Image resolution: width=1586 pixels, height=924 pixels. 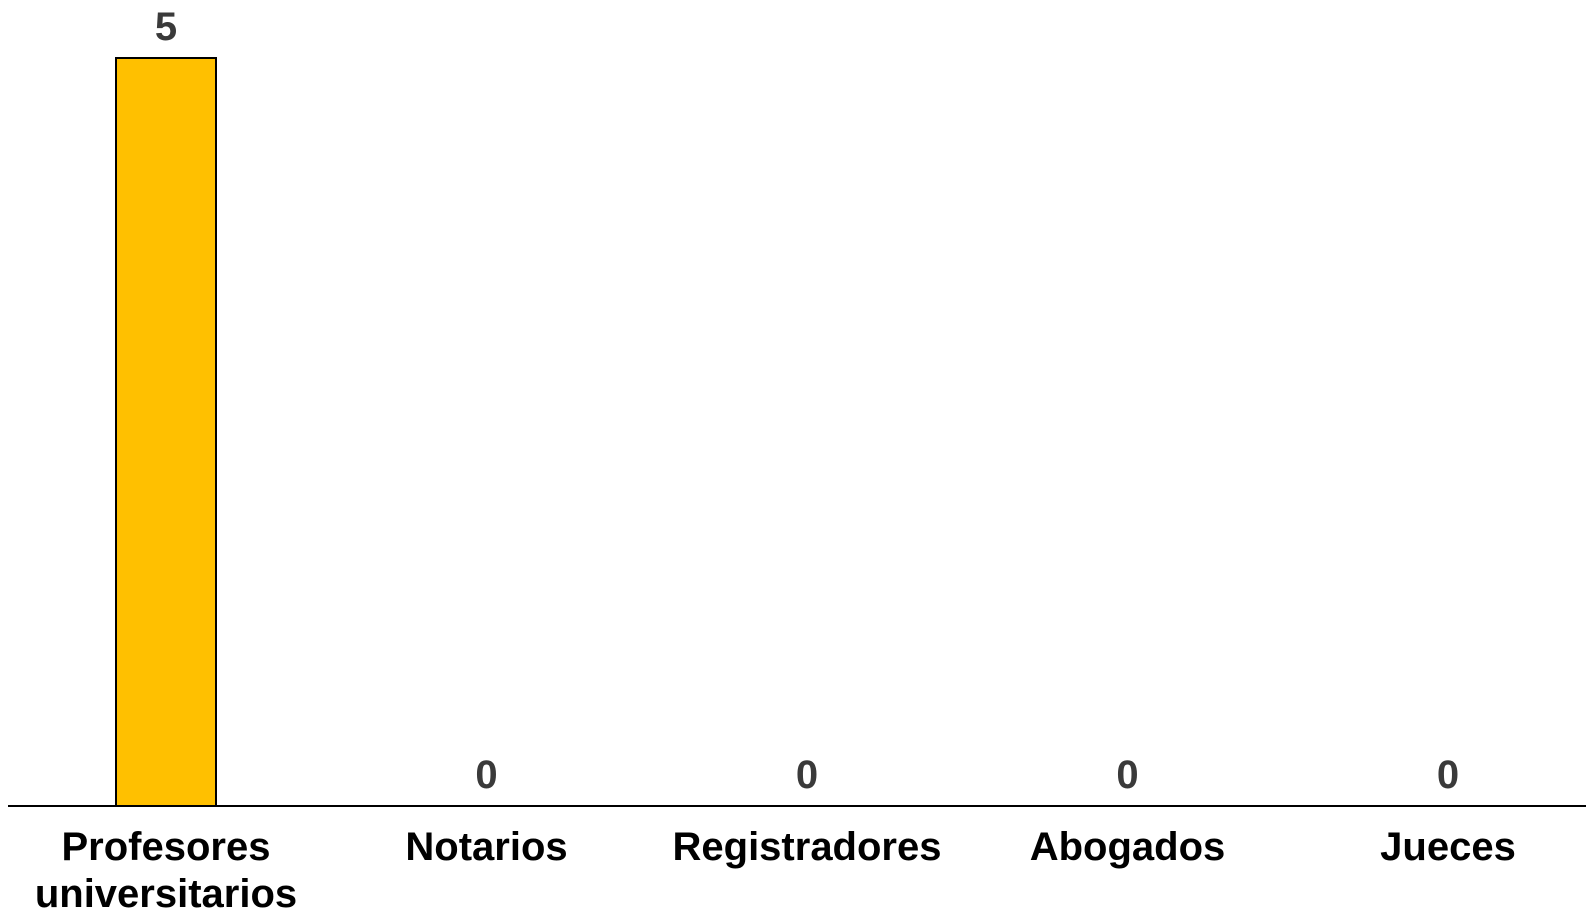 I want to click on x-tick-label: Abogados, so click(x=1128, y=847).